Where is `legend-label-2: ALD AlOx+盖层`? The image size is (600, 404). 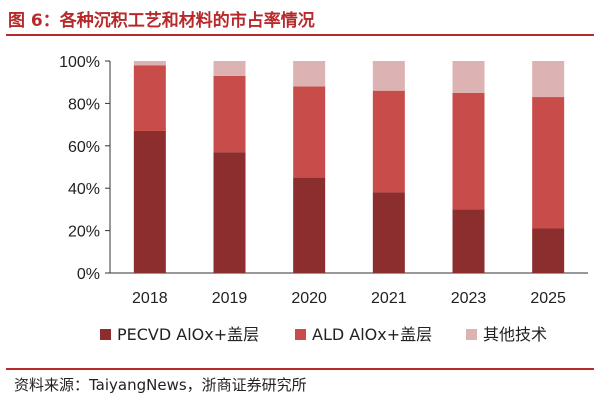
legend-label-2: ALD AlOx+盖层 is located at coordinates (372, 334).